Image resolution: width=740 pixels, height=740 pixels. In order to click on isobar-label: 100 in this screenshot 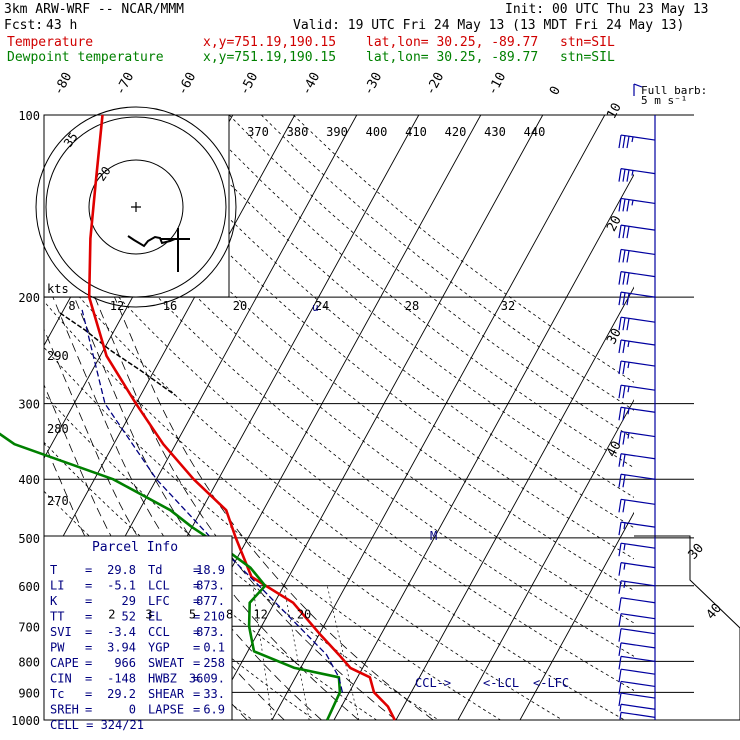, I will do `click(29, 116)`.